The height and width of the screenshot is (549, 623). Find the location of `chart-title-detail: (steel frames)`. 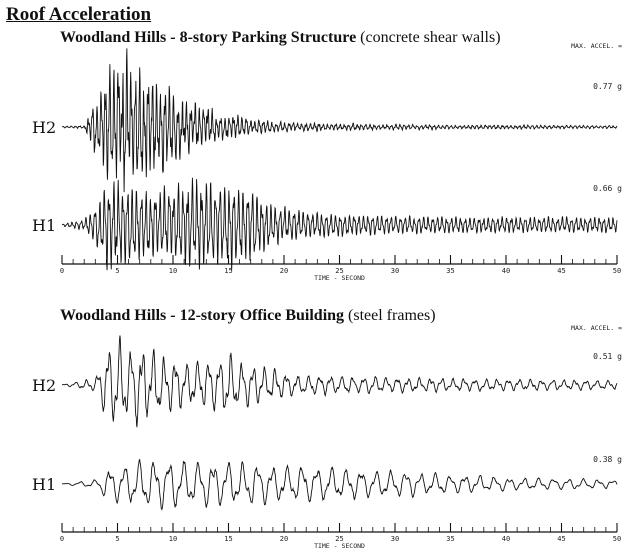

chart-title-detail: (steel frames) is located at coordinates (390, 315).